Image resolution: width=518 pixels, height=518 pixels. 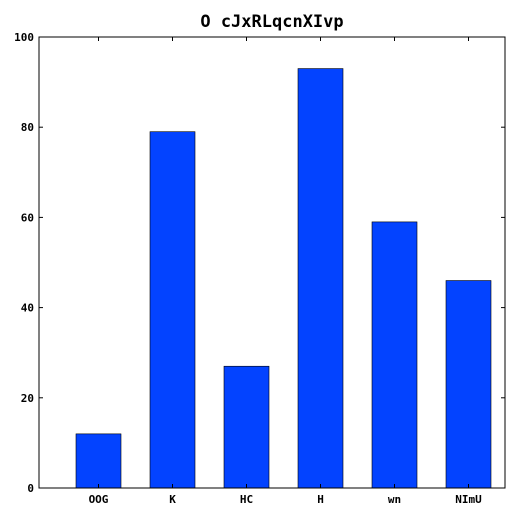 I want to click on bar-wn, so click(x=394, y=355).